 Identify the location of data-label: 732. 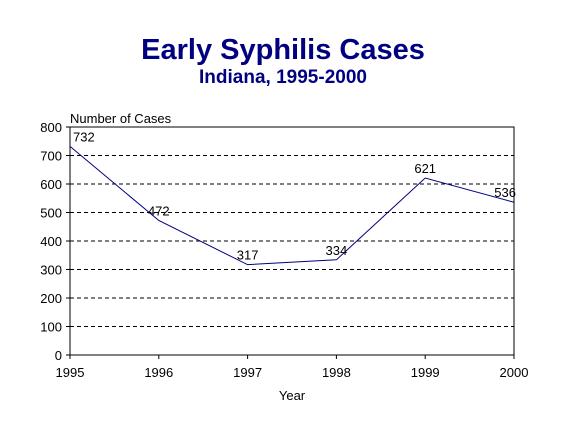
(84, 136).